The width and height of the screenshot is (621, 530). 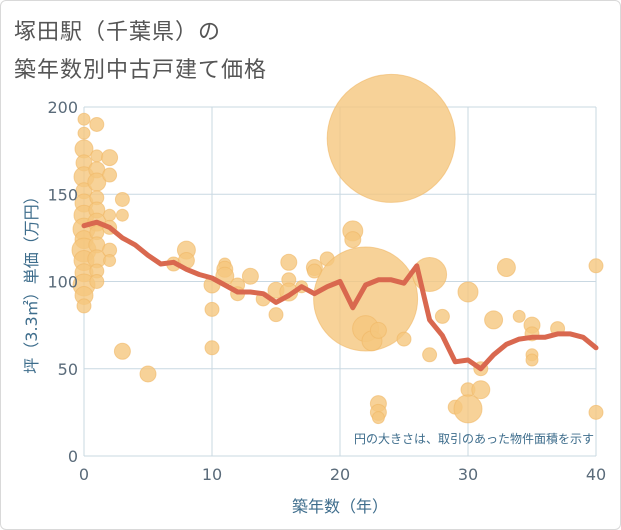 I want to click on y-axis-label: 坪（3.3㎡）単価（万円）, so click(x=31, y=280).